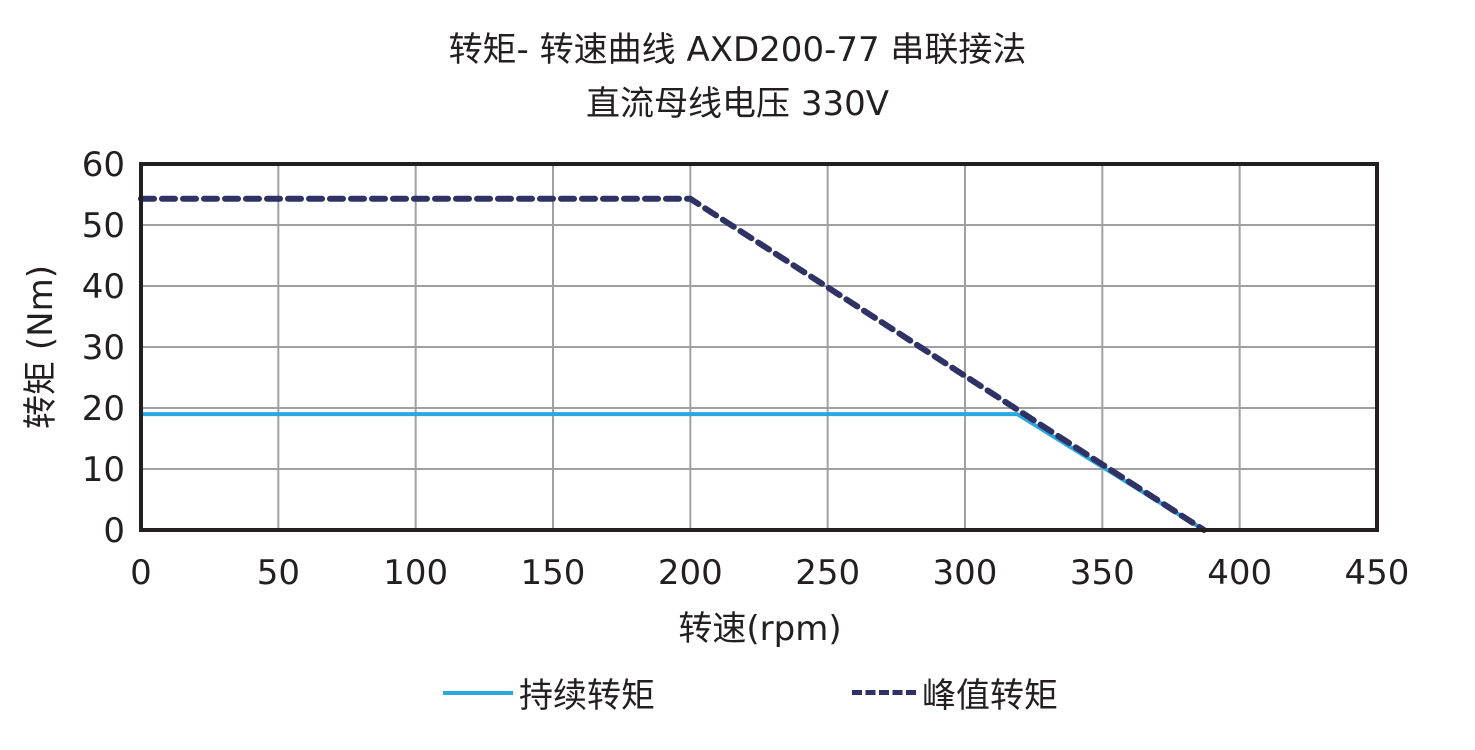 This screenshot has width=1475, height=750. I want to click on solid-line-swatch-icon, so click(478, 692).